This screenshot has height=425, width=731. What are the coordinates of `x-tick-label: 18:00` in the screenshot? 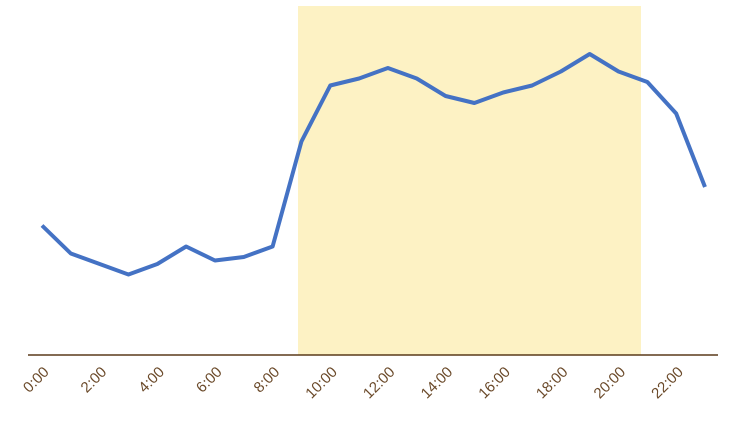 It's located at (552, 383).